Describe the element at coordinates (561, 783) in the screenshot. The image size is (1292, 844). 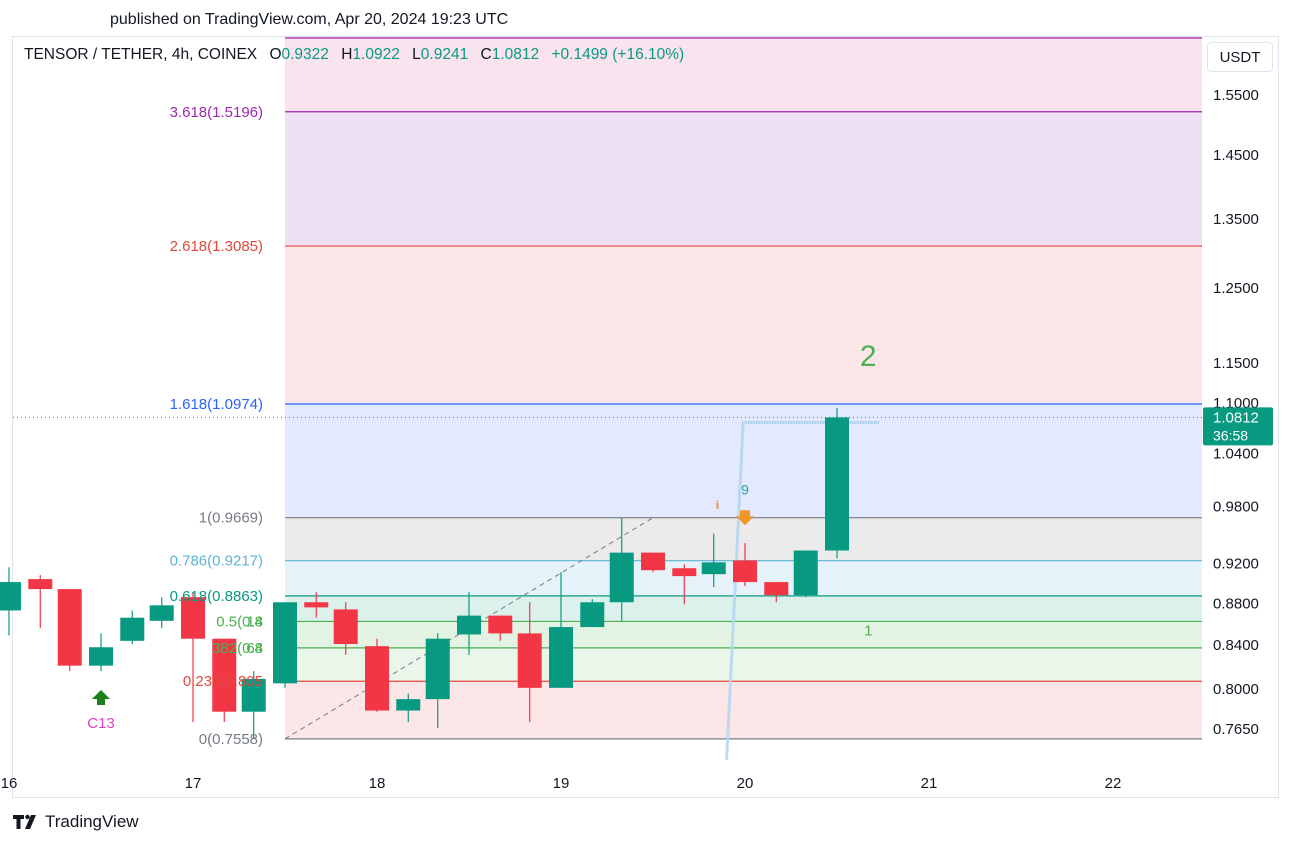
I see `time-tick-label: 19` at that location.